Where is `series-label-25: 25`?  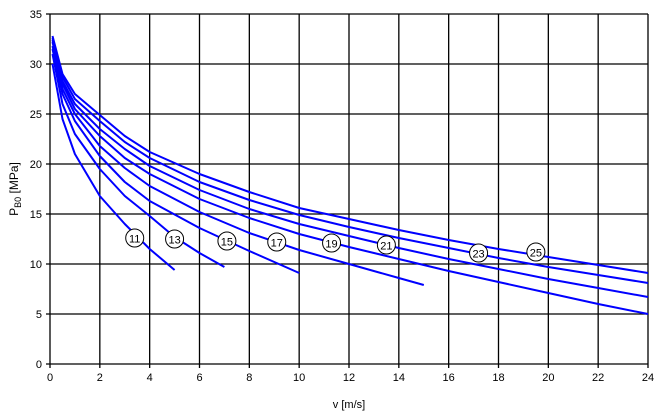 series-label-25: 25 is located at coordinates (536, 254).